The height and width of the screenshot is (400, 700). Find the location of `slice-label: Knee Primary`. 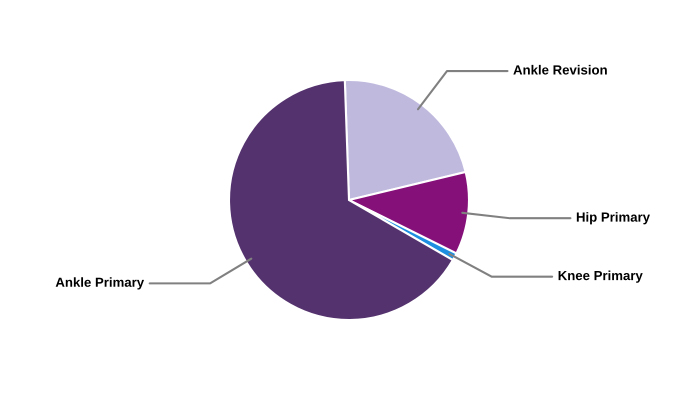

slice-label: Knee Primary is located at coordinates (600, 276).